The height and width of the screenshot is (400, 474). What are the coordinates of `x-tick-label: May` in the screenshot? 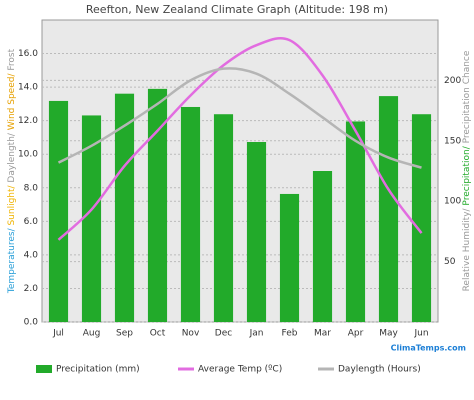 It's located at (388, 334).